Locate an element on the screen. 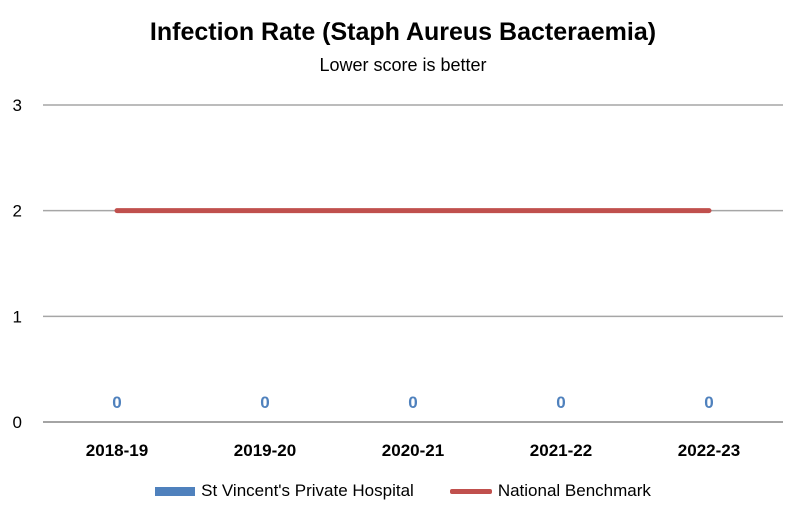 Image resolution: width=806 pixels, height=525 pixels. x-tick-labels: 2018-19 2019-20 2020-21 2021-22 2022-23 is located at coordinates (413, 450).